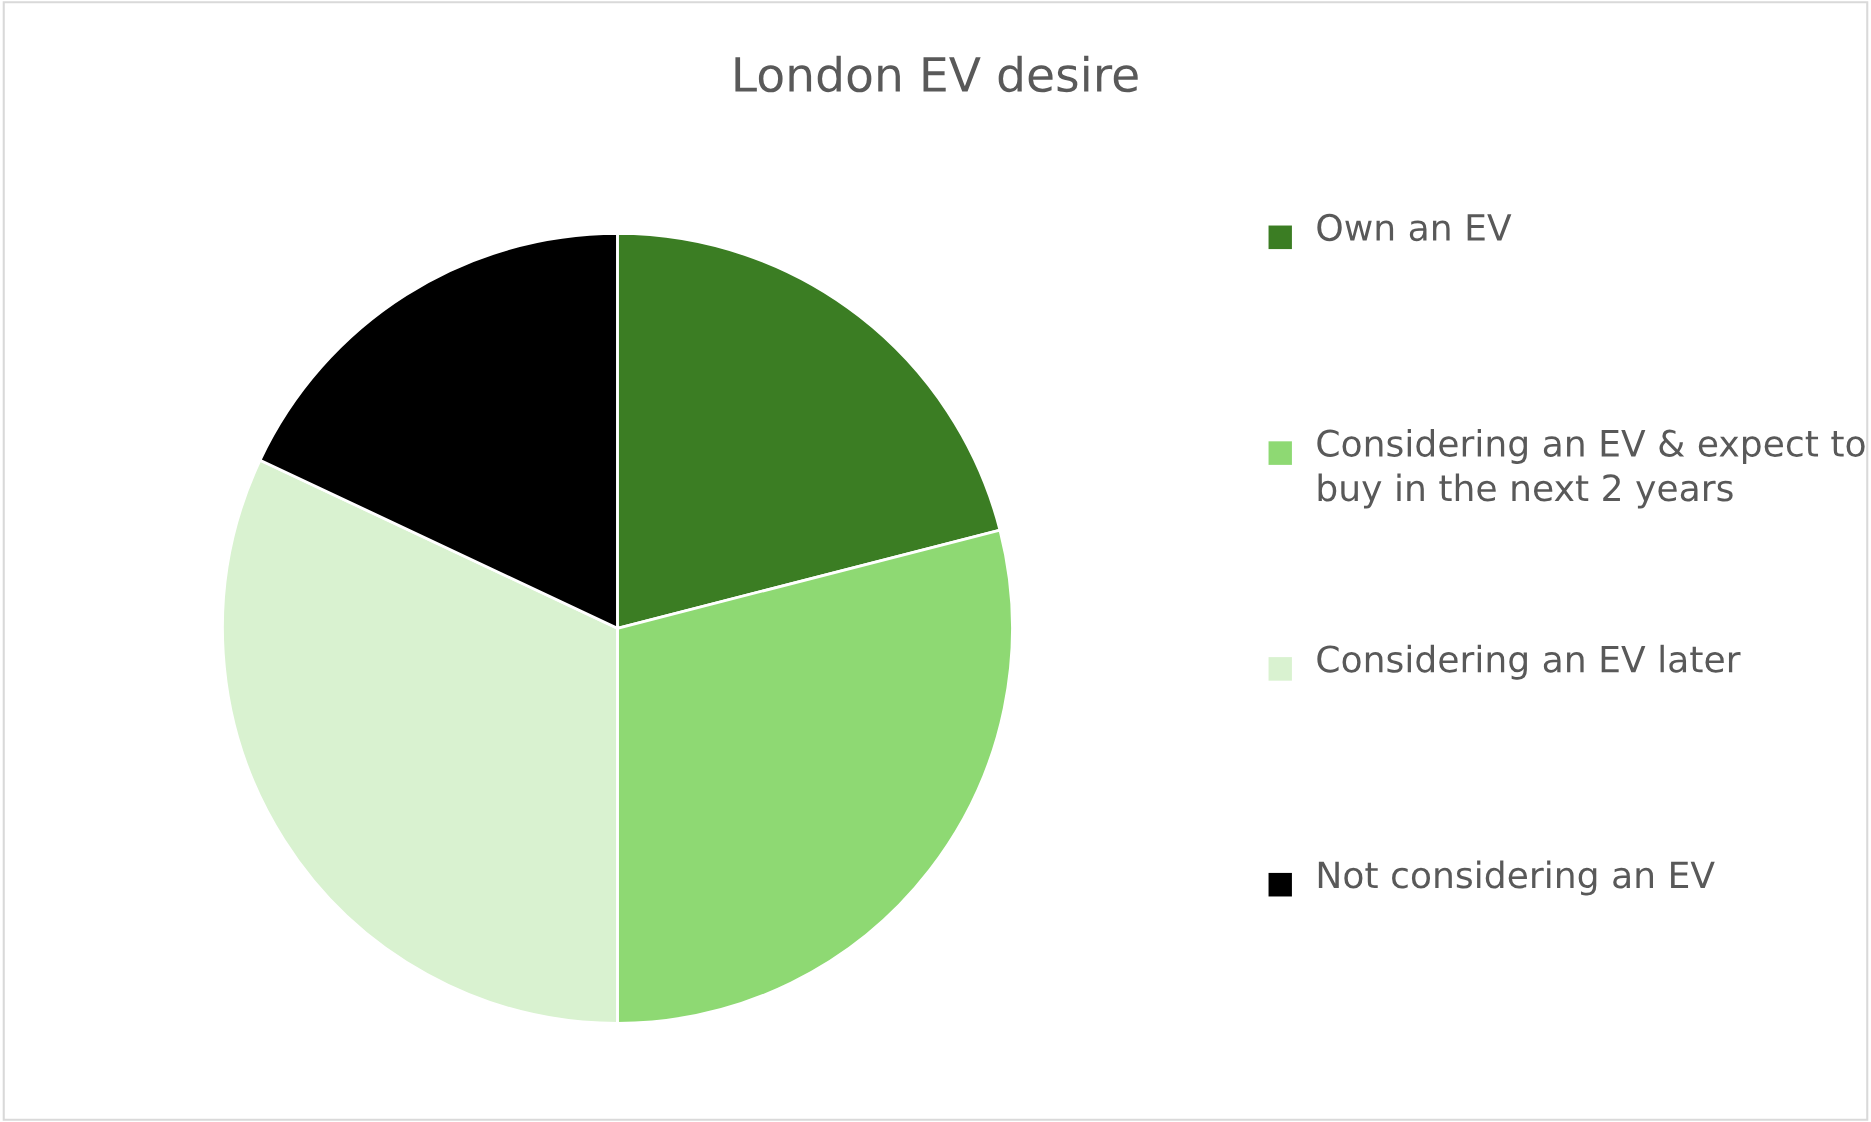  Describe the element at coordinates (1516, 878) in the screenshot. I see `legend-label: Not considering an EV` at that location.